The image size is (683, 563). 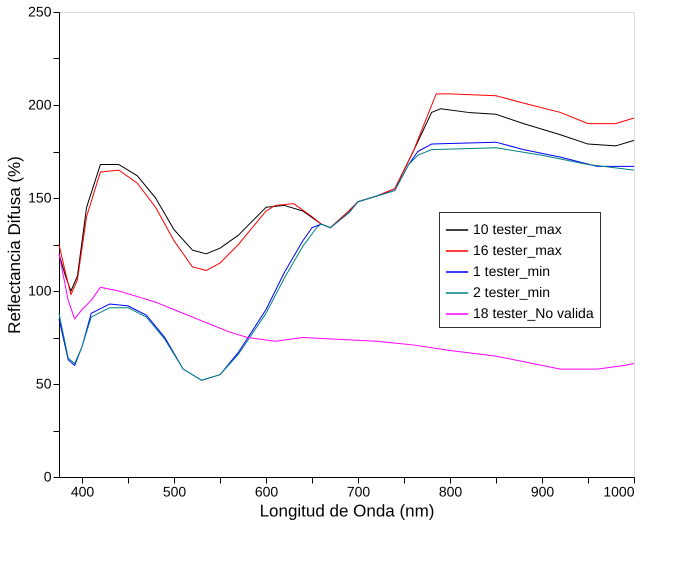 What do you see at coordinates (511, 292) in the screenshot?
I see `legend-label: 2 tester_min` at bounding box center [511, 292].